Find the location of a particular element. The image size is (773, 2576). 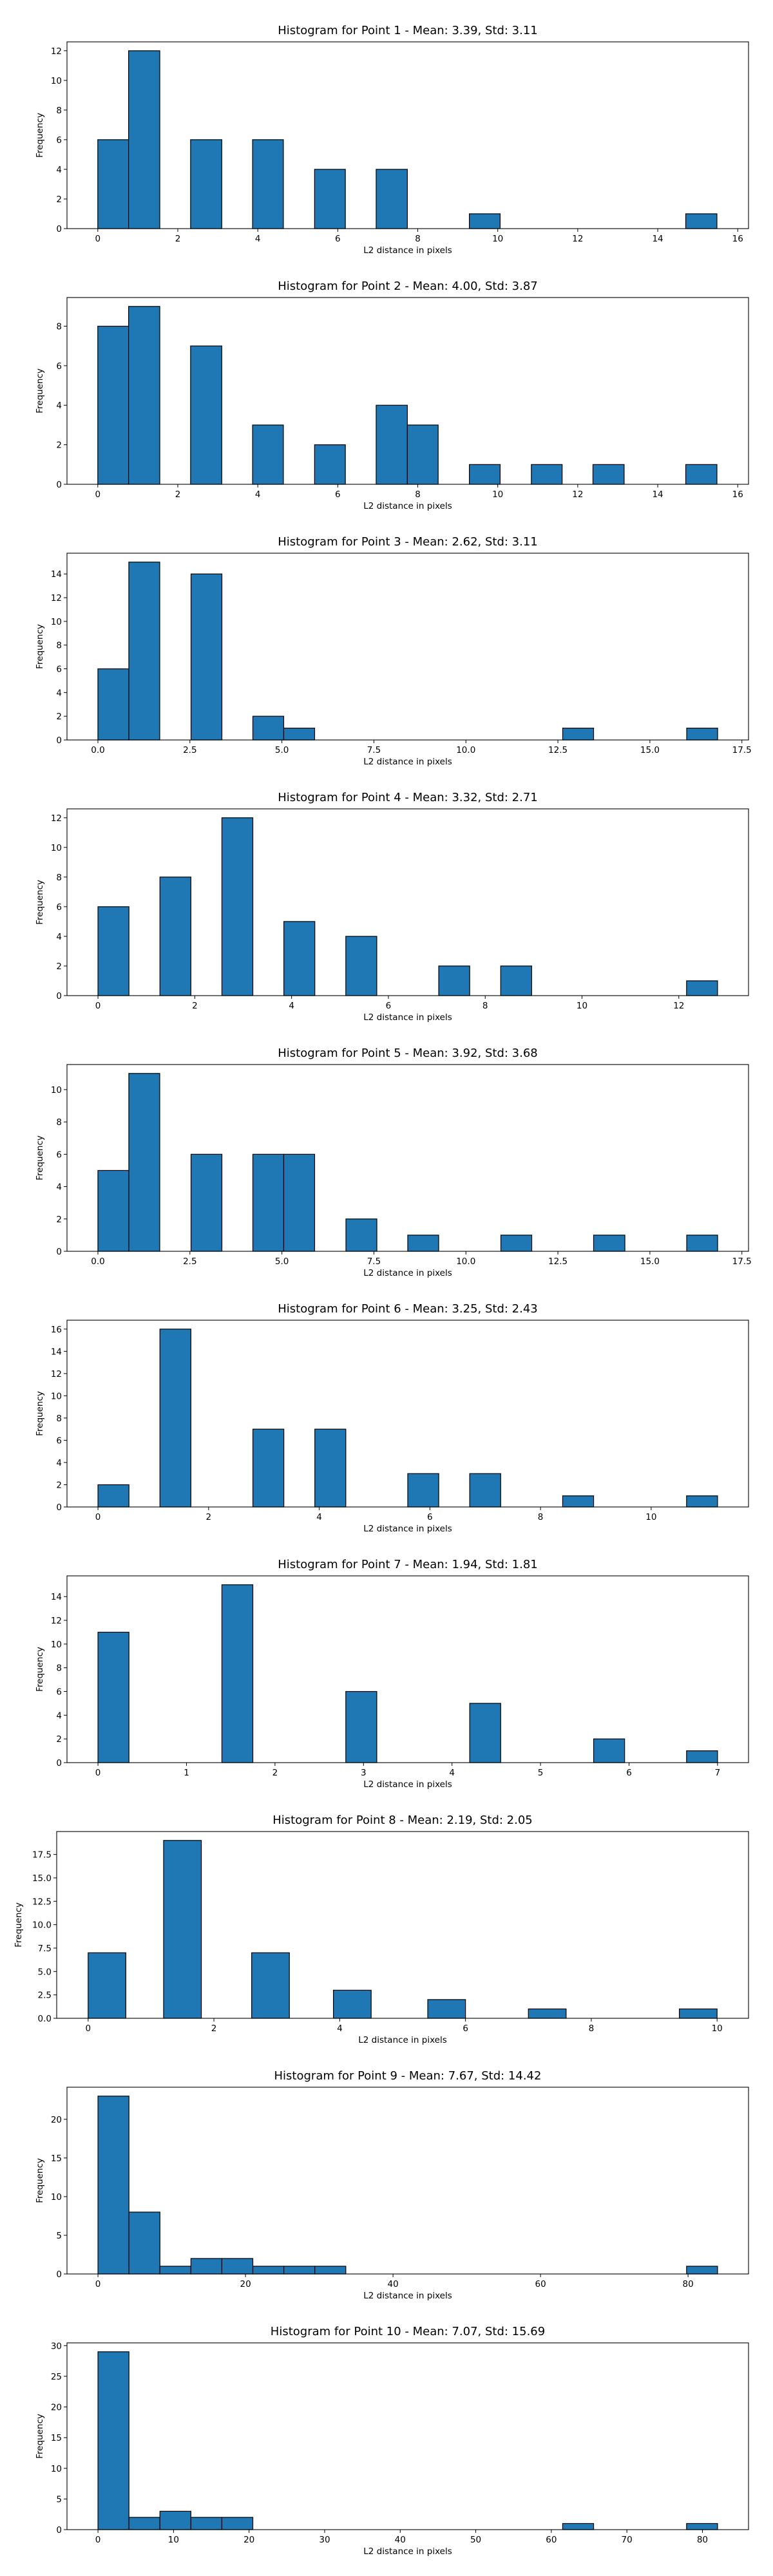

y-tick-label: 6 is located at coordinates (59, 140).